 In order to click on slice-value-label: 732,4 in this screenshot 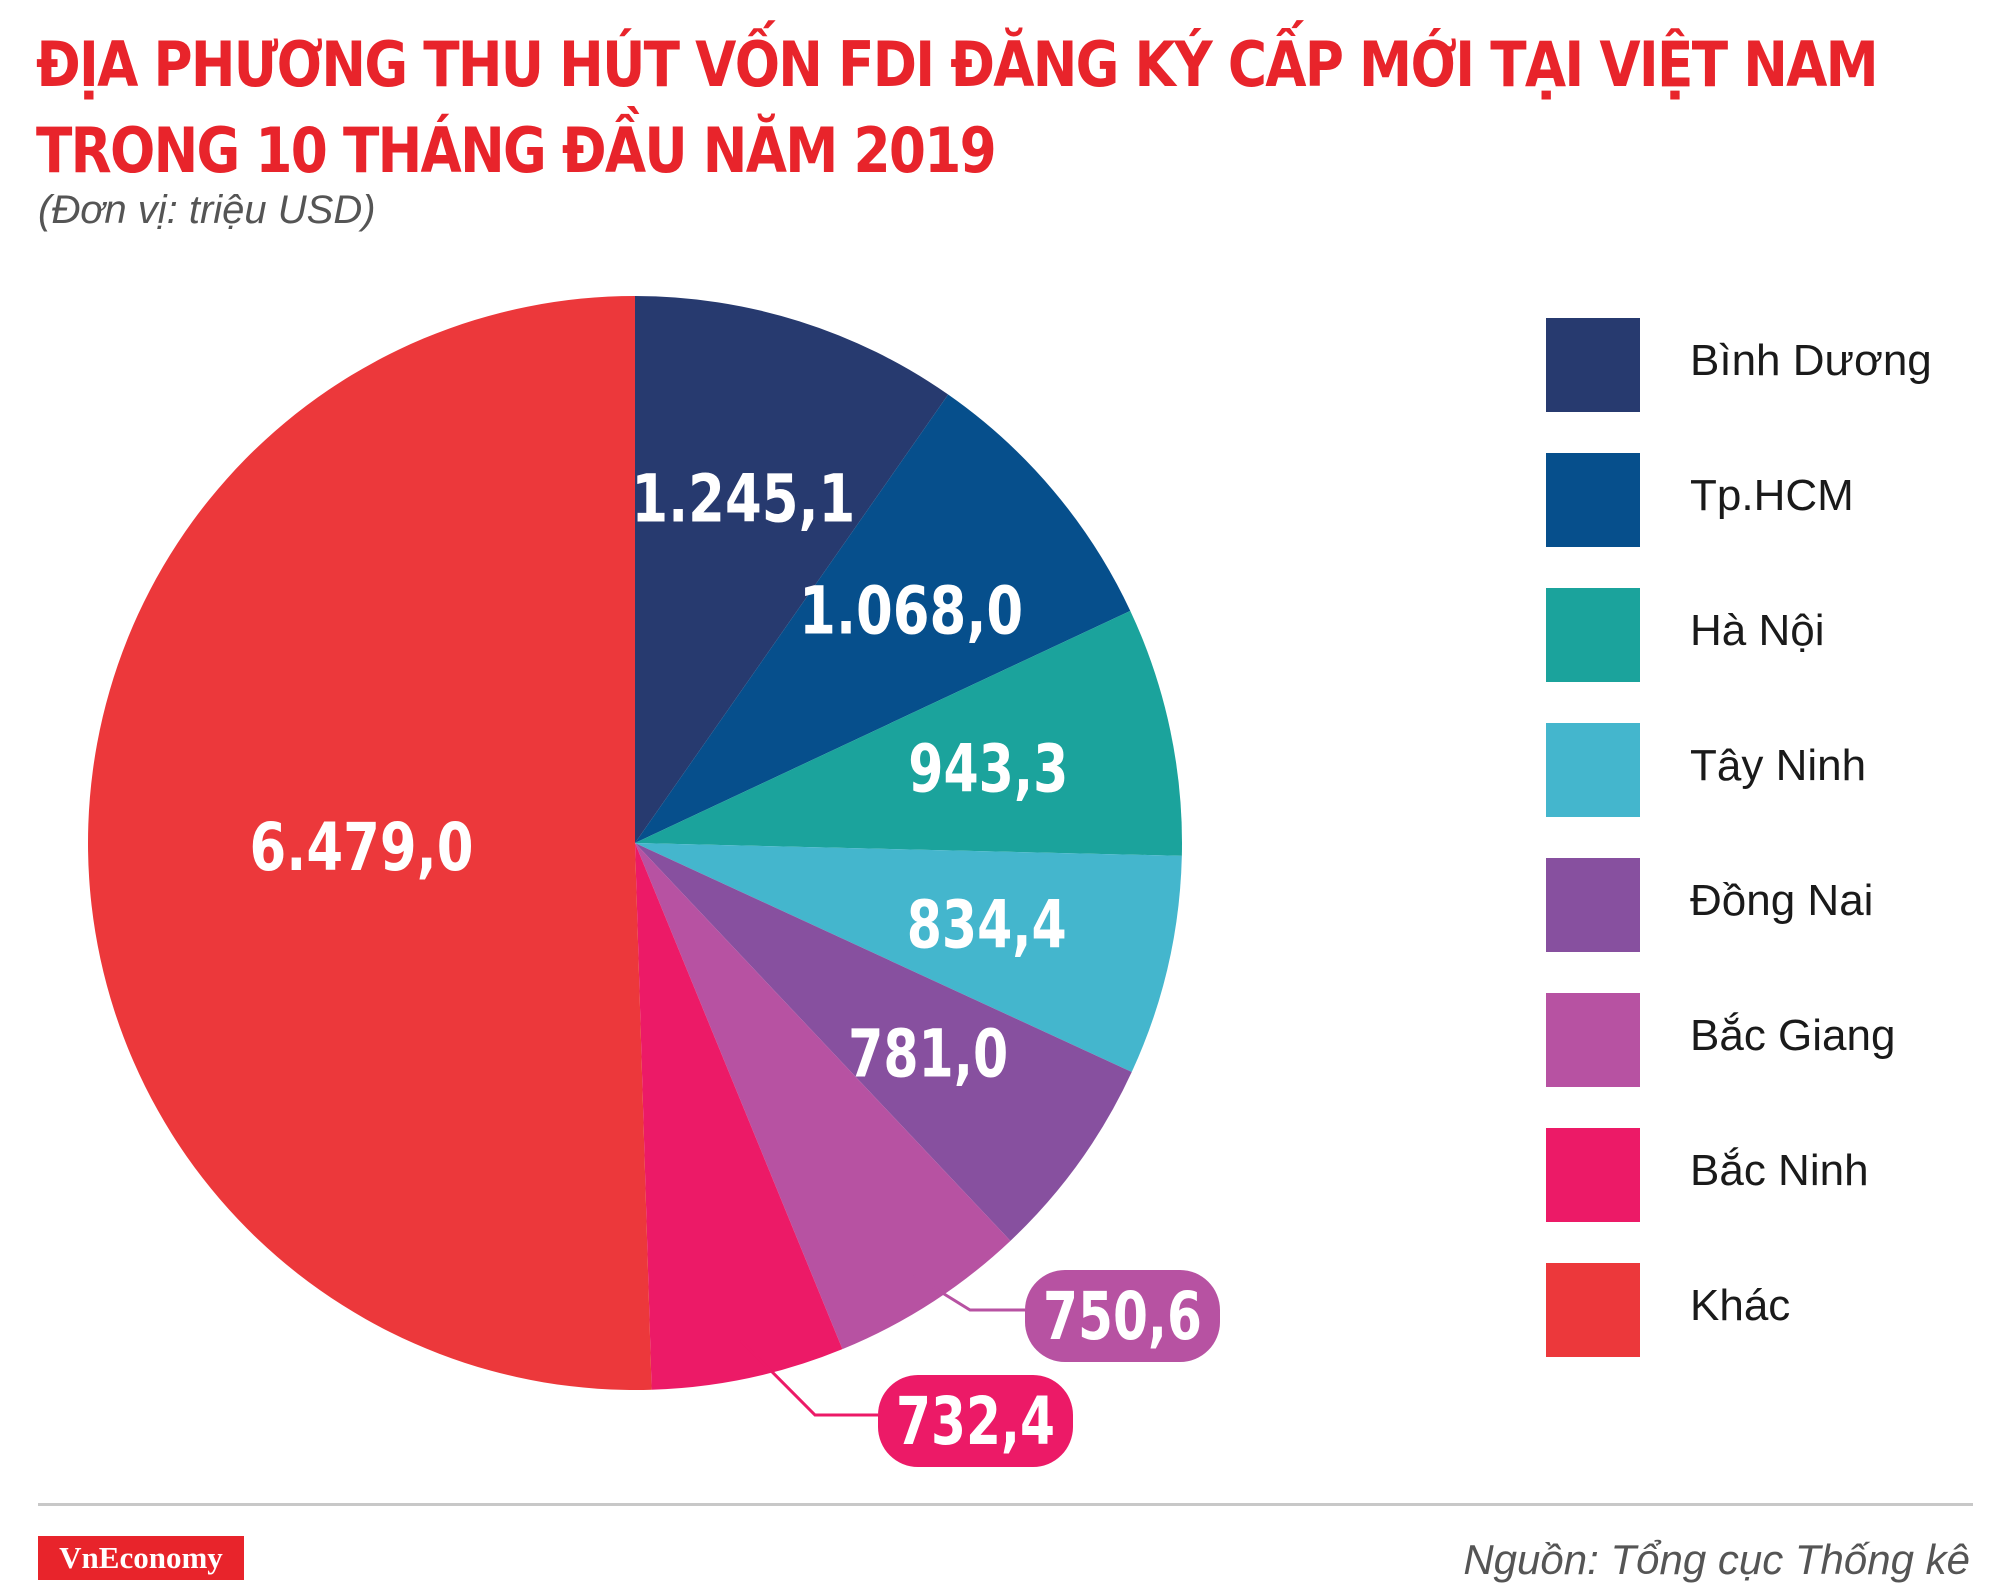, I will do `click(975, 1421)`.